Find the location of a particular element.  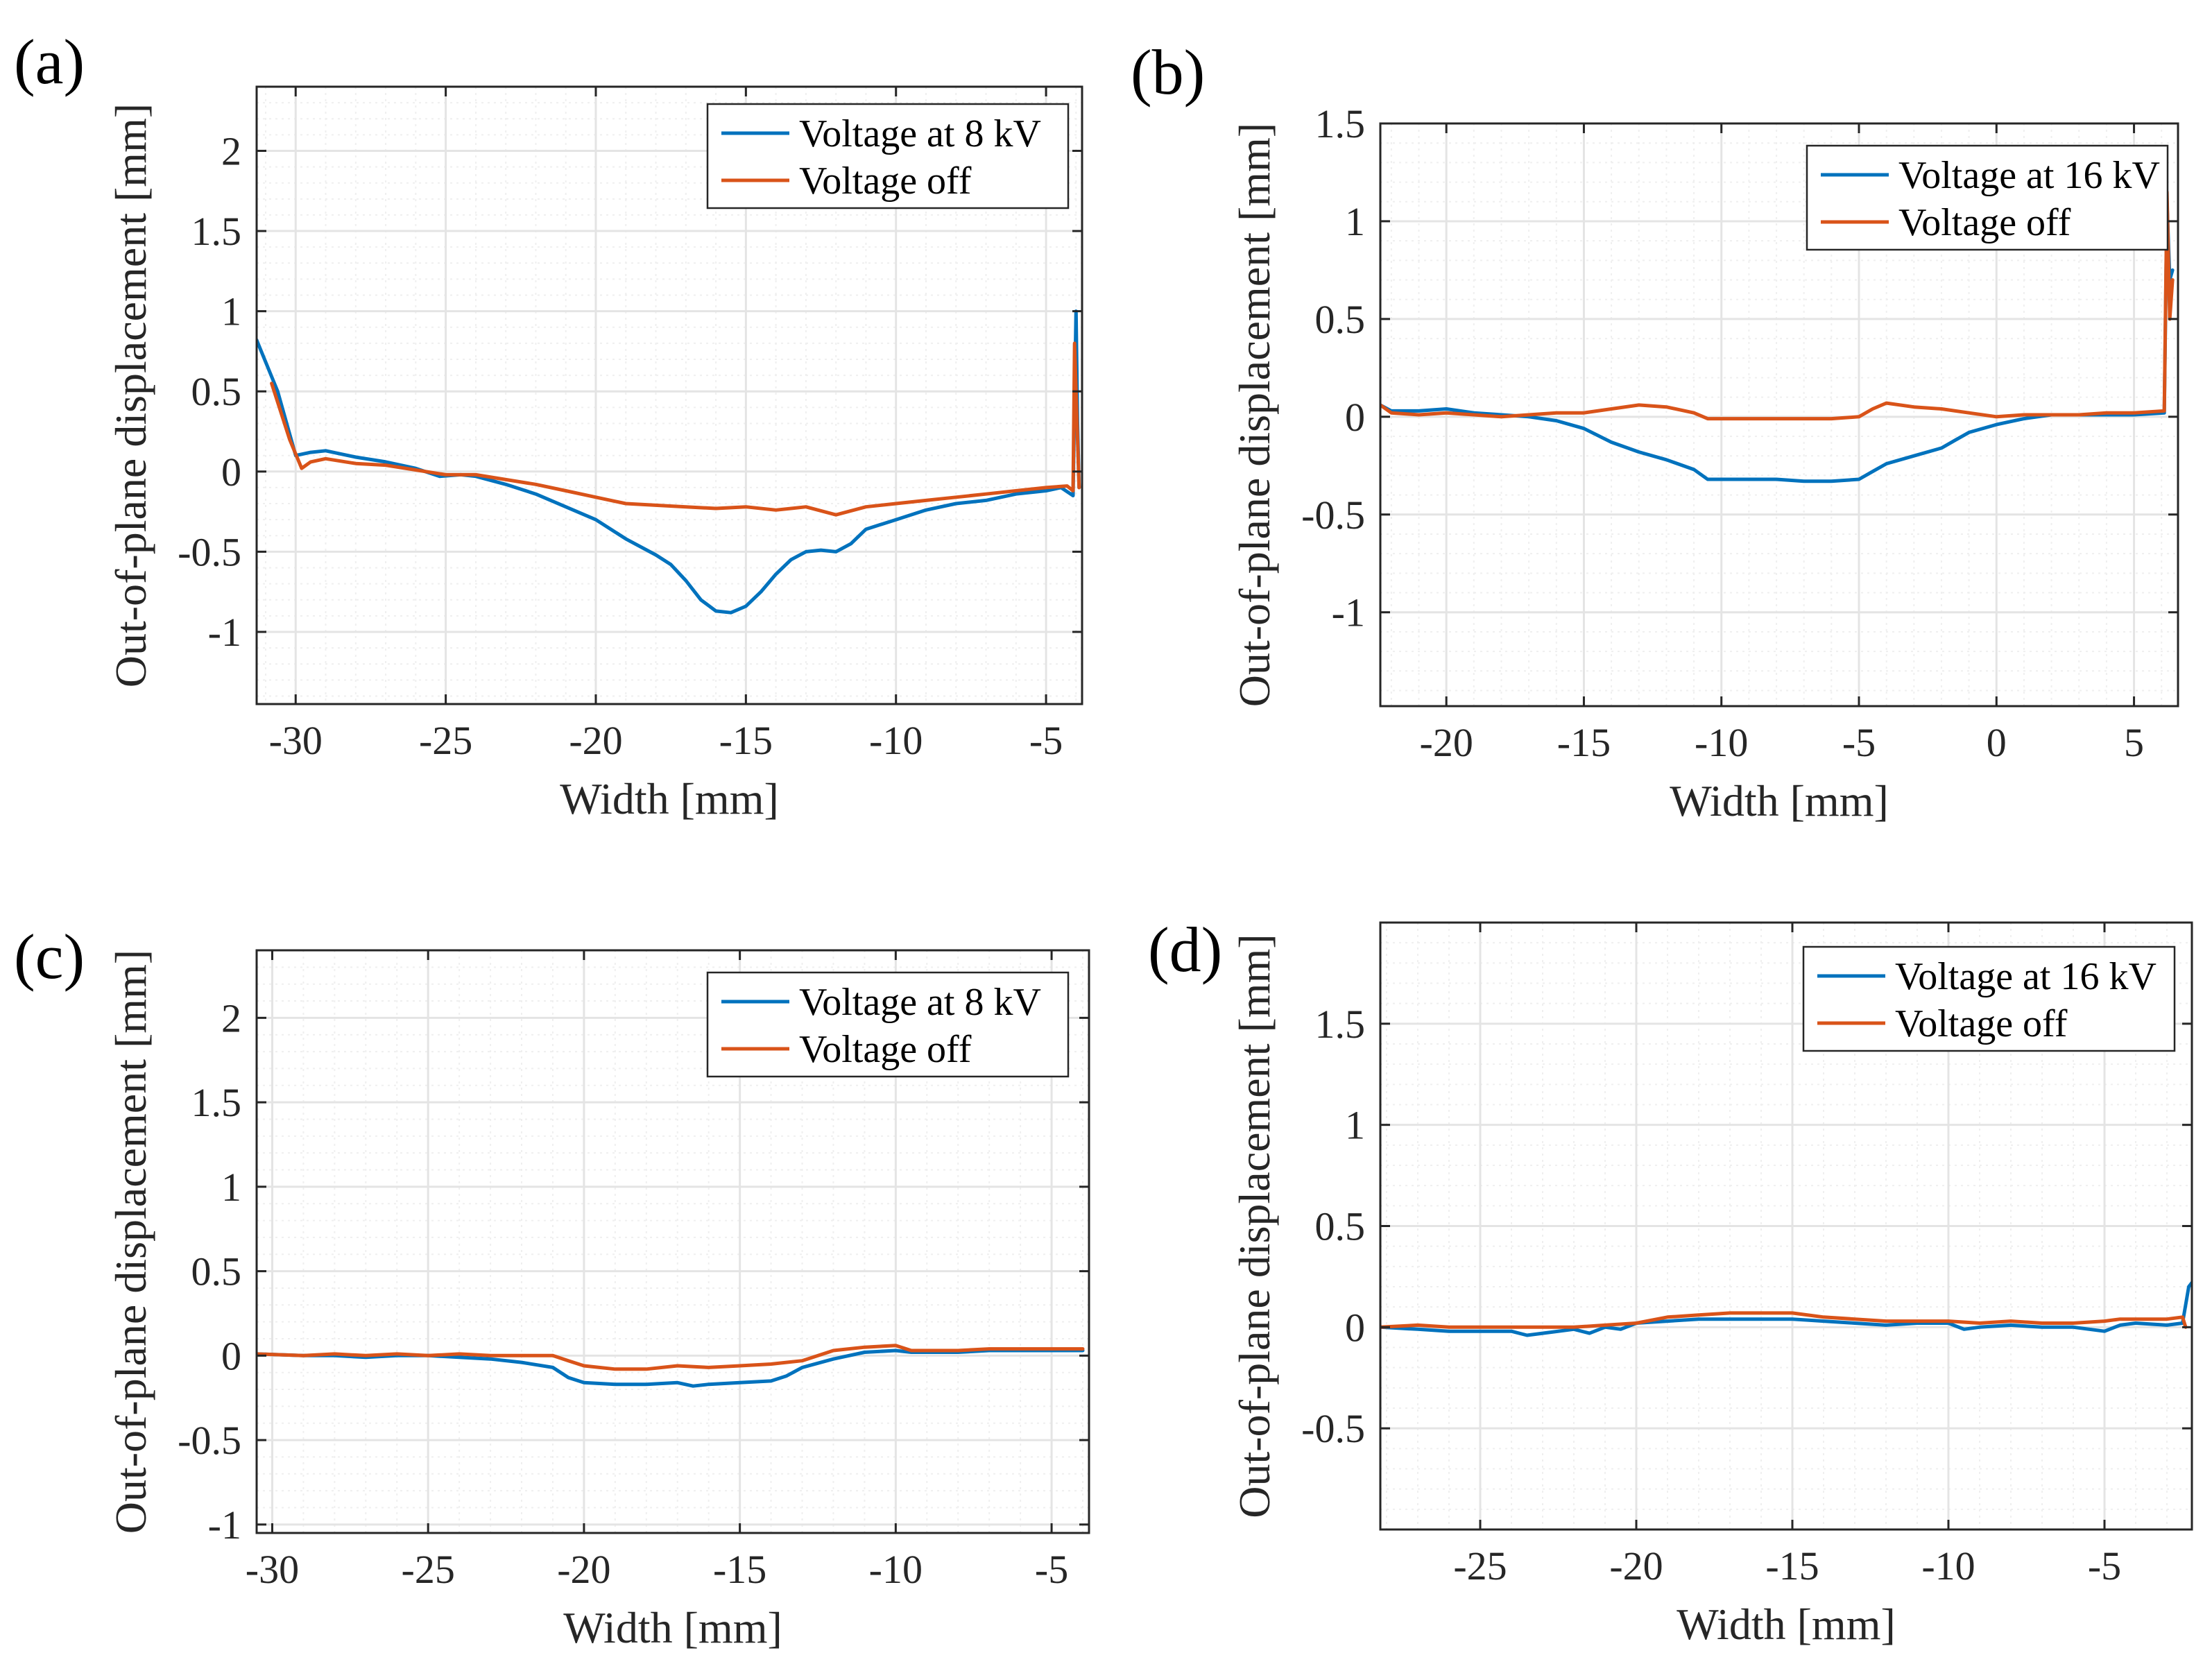

panel-letter: (d) is located at coordinates (1185, 949).